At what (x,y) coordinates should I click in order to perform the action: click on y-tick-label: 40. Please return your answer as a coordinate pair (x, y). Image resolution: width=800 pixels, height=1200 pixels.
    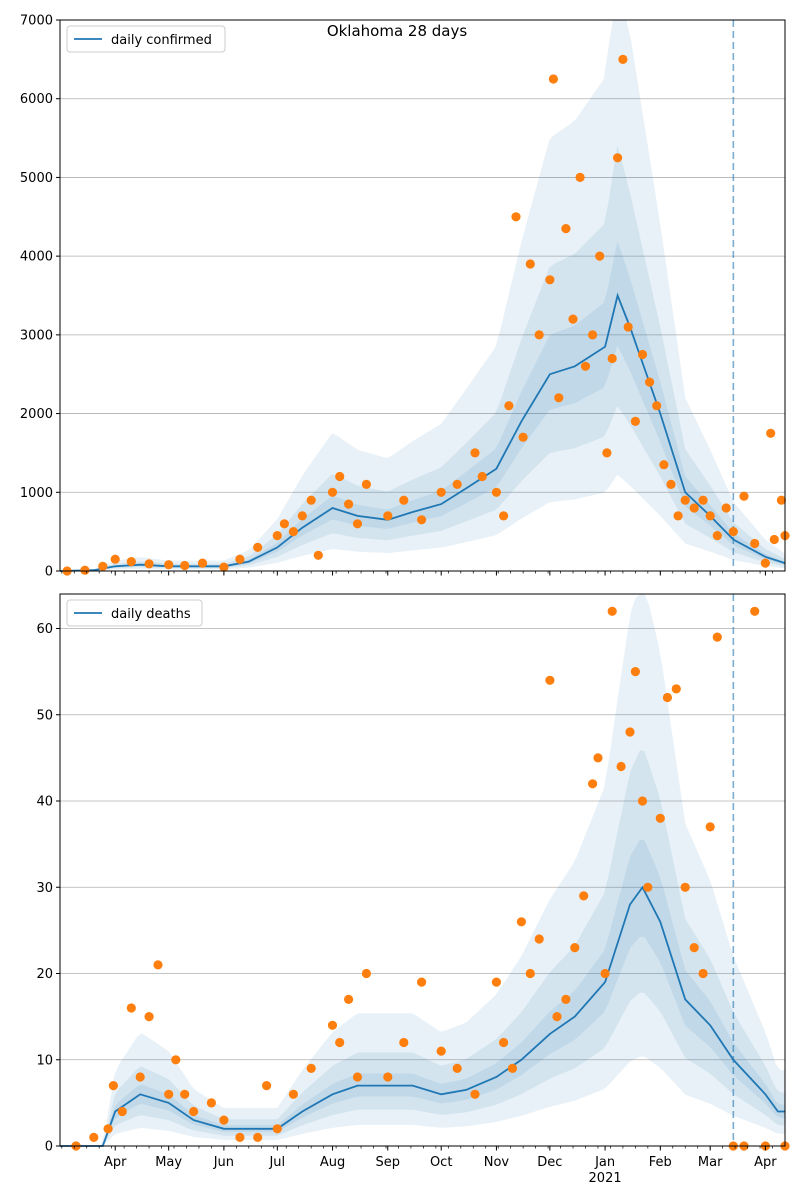
    Looking at the image, I should click on (44, 802).